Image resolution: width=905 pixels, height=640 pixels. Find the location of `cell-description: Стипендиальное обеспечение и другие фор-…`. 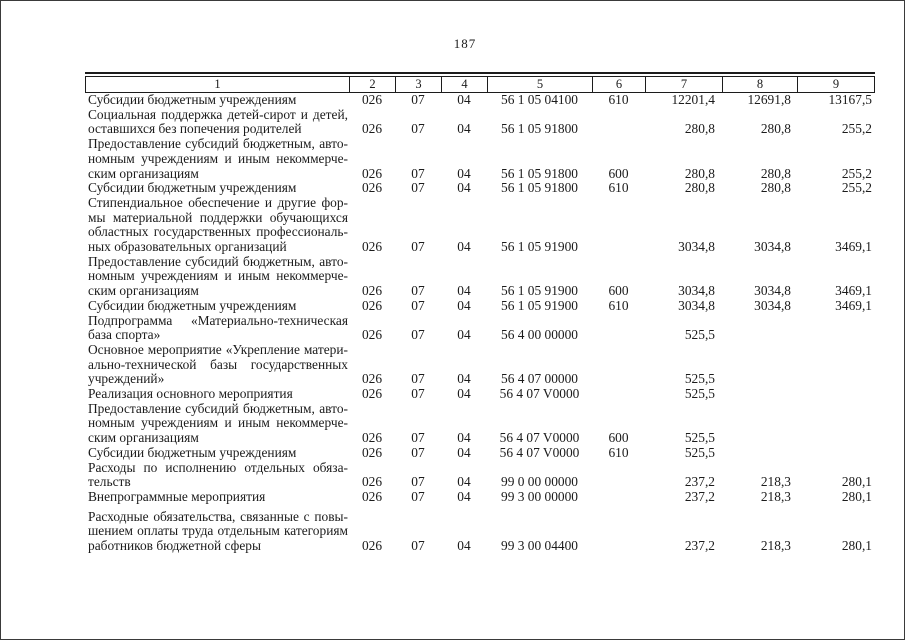

cell-description: Стипендиальное обеспечение и другие фор-… is located at coordinates (218, 224).